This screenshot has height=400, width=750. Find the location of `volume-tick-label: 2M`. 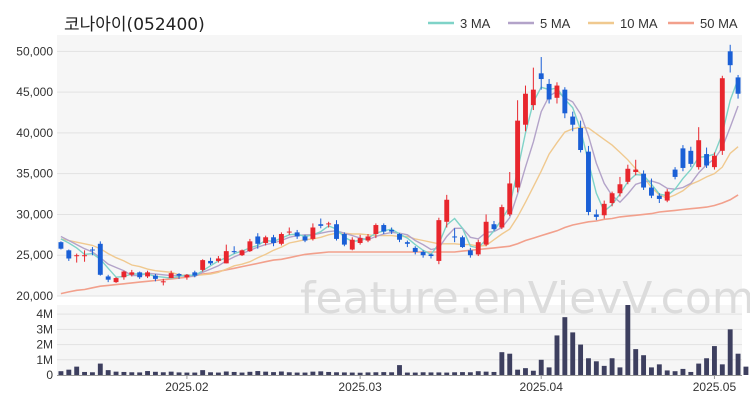

volume-tick-label: 2M is located at coordinates (44, 345).